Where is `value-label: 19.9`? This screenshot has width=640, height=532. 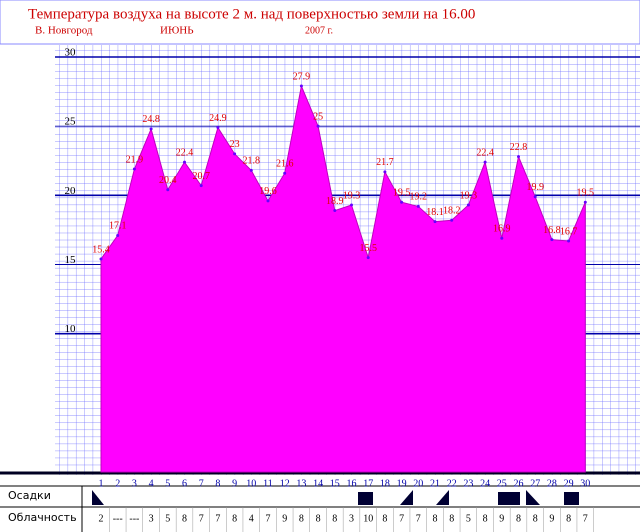 value-label: 19.9 is located at coordinates (535, 187).